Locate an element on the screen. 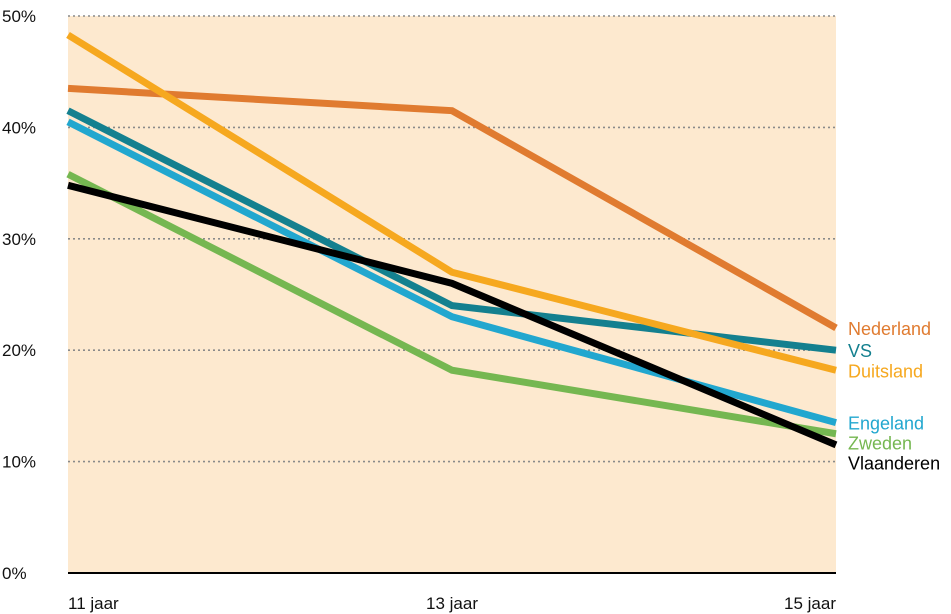 This screenshot has height=614, width=951. series-label: Engeland is located at coordinates (886, 424).